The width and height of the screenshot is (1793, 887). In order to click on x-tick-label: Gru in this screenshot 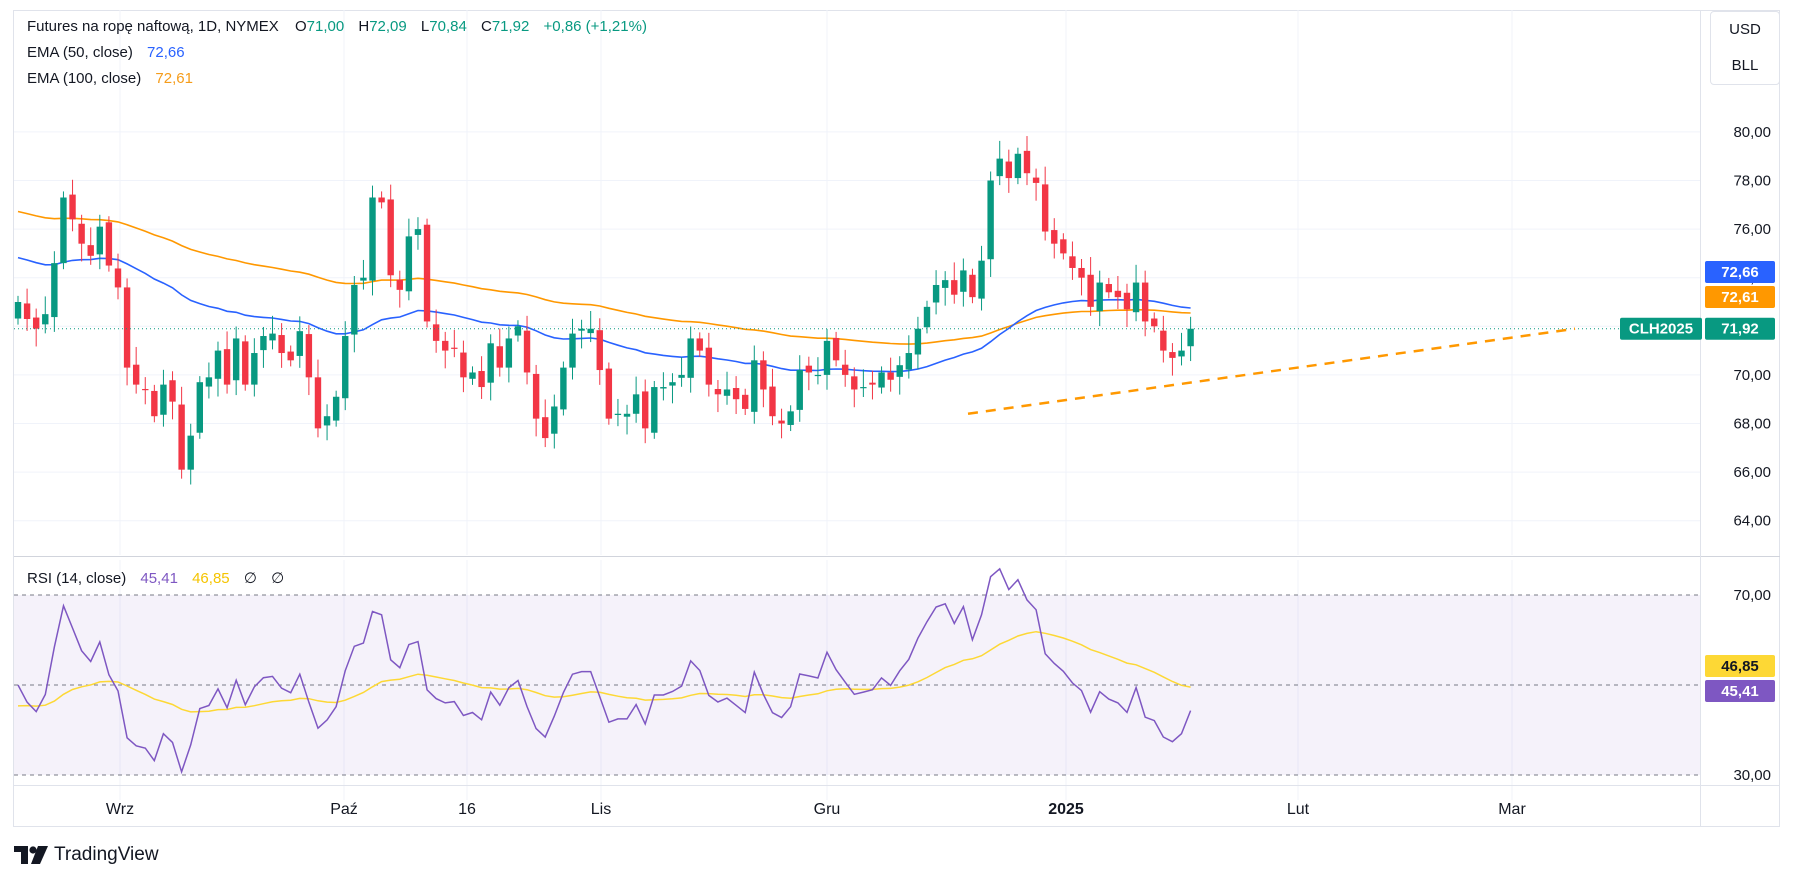, I will do `click(827, 809)`.